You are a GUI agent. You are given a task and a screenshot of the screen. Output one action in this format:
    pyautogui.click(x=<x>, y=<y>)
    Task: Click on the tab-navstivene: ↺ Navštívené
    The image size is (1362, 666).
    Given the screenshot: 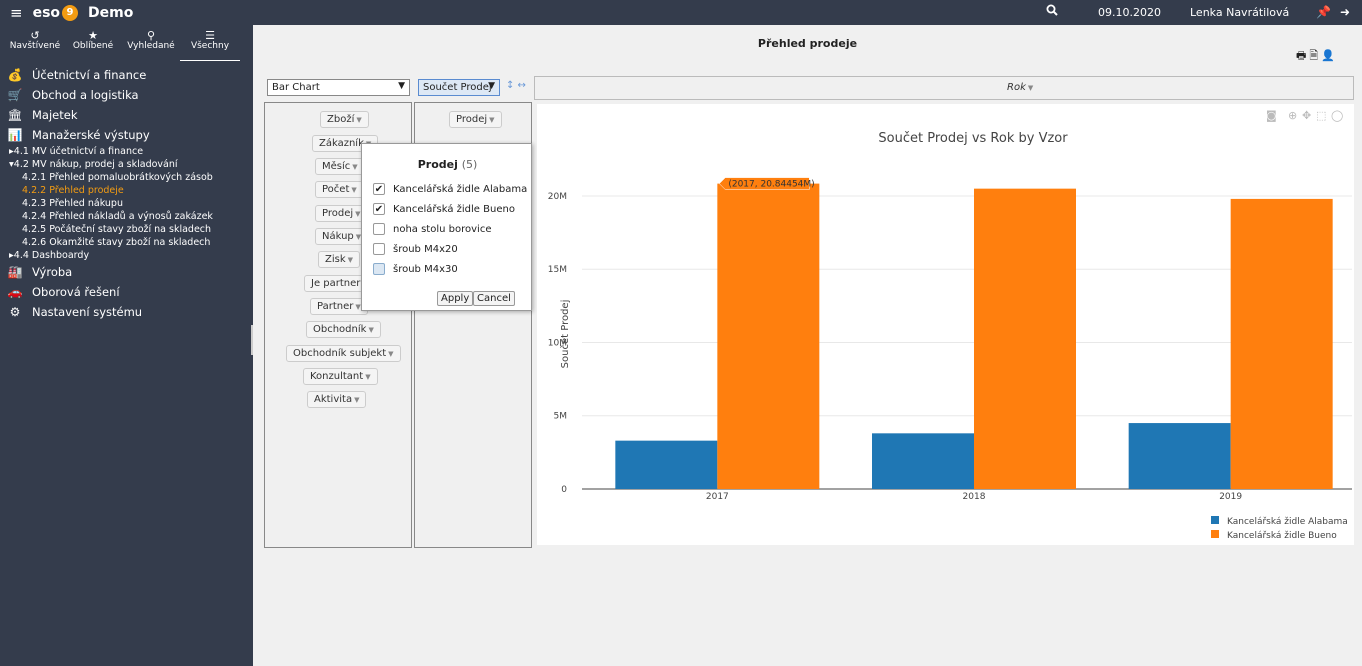 What is the action you would take?
    pyautogui.click(x=35, y=43)
    